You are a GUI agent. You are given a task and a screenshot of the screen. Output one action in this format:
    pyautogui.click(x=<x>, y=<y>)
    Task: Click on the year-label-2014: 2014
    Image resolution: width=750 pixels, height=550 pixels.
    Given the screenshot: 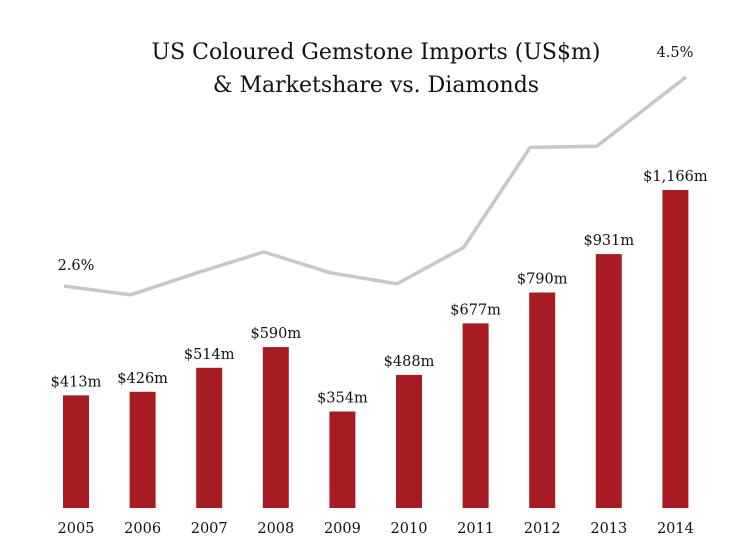 What is the action you would take?
    pyautogui.click(x=675, y=529)
    